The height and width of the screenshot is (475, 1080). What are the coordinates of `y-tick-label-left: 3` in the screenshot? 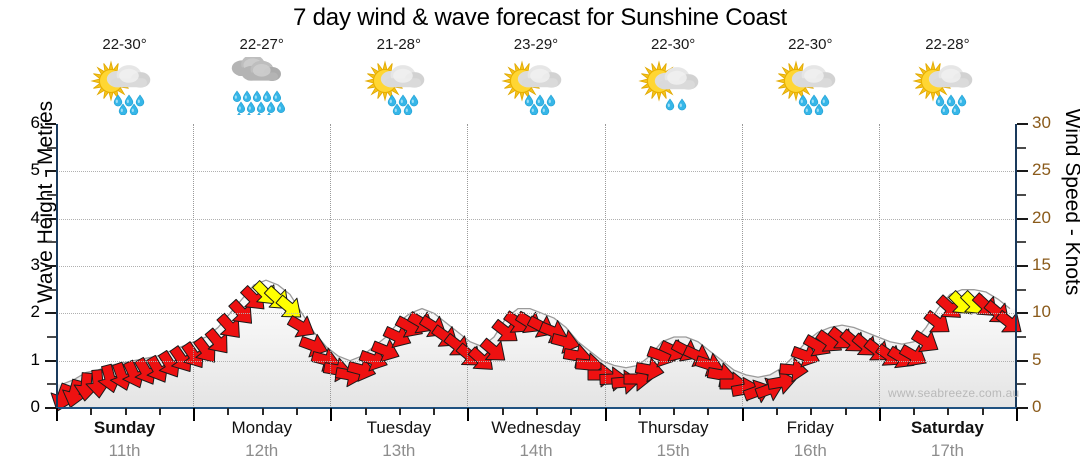 It's located at (35, 264).